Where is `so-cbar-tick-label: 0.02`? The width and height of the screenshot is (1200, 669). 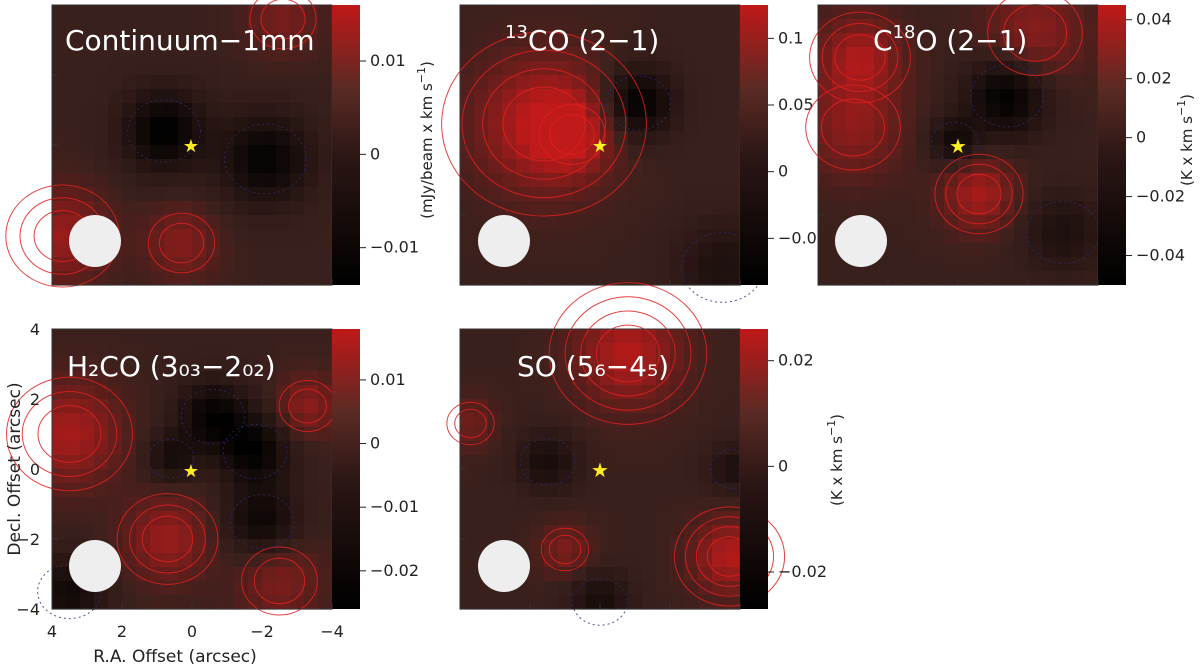
so-cbar-tick-label: 0.02 is located at coordinates (796, 360).